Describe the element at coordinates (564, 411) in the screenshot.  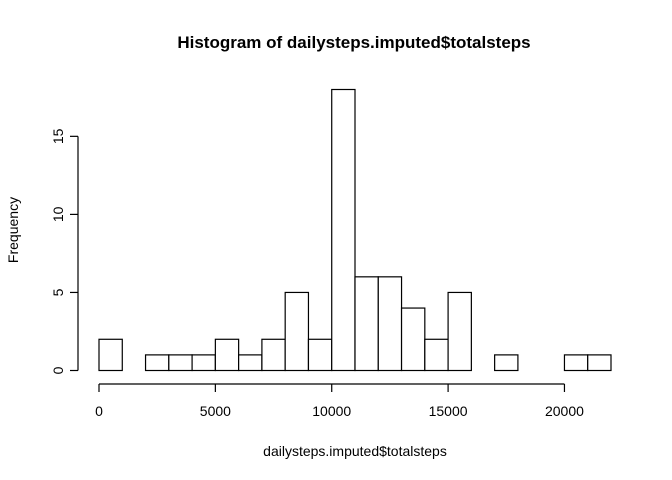
I see `x-tick-label: 20000` at that location.